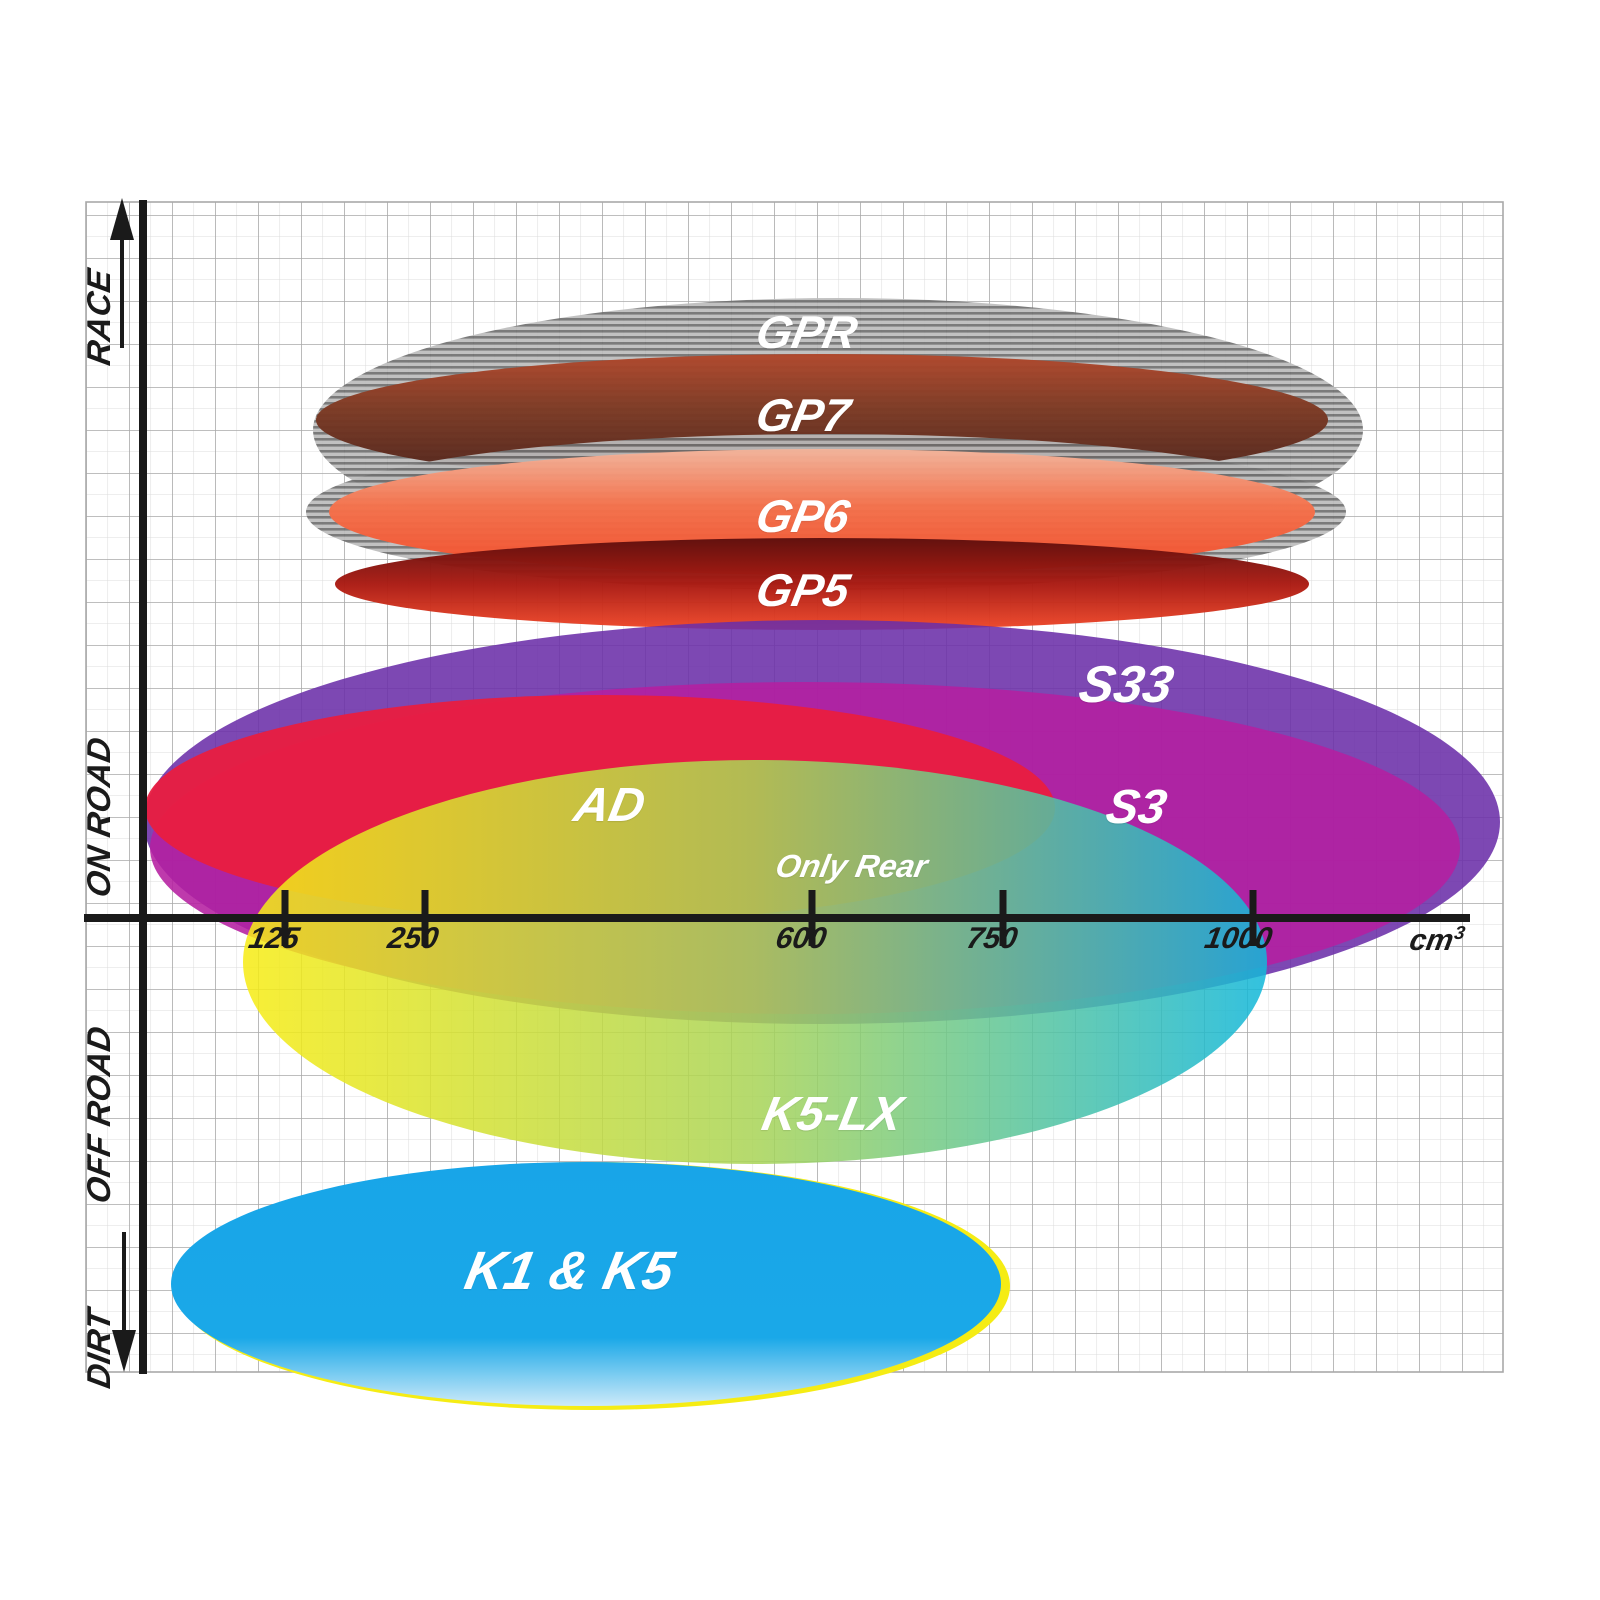 Image resolution: width=1600 pixels, height=1600 pixels. What do you see at coordinates (822, 584) in the screenshot?
I see `bubble-gp5` at bounding box center [822, 584].